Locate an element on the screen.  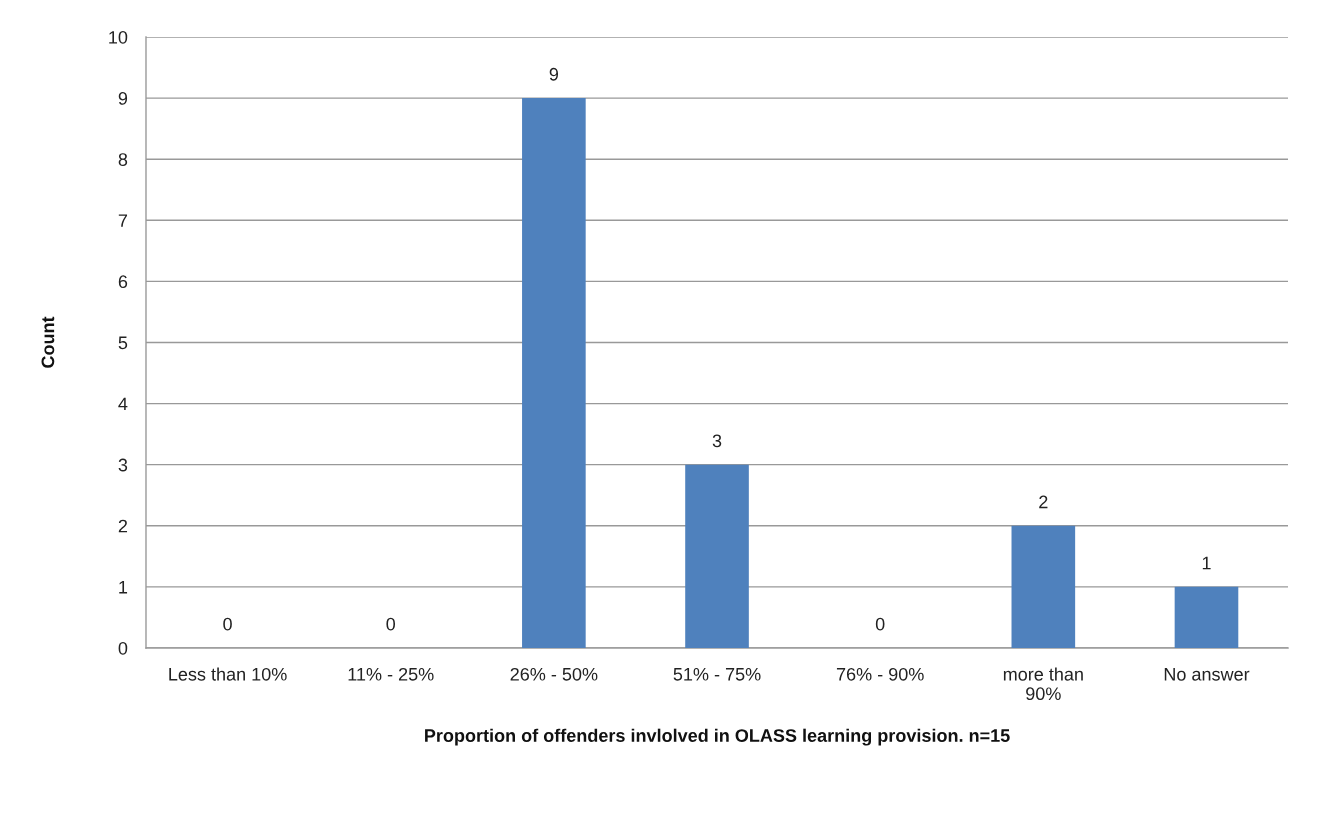
x-tick-label: No answer is located at coordinates (1207, 674).